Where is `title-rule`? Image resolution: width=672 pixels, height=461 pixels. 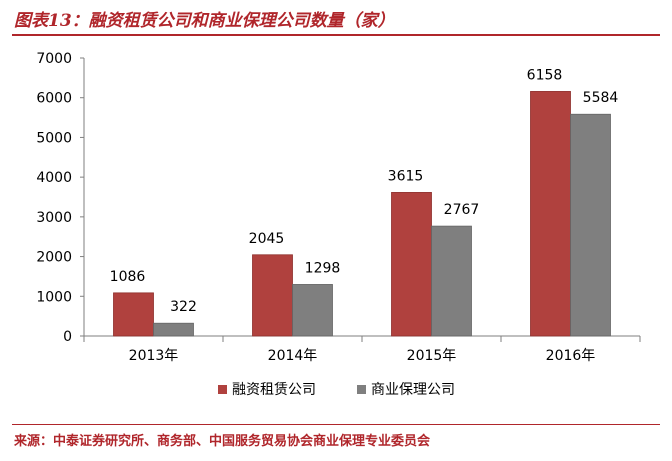
title-rule is located at coordinates (336, 35).